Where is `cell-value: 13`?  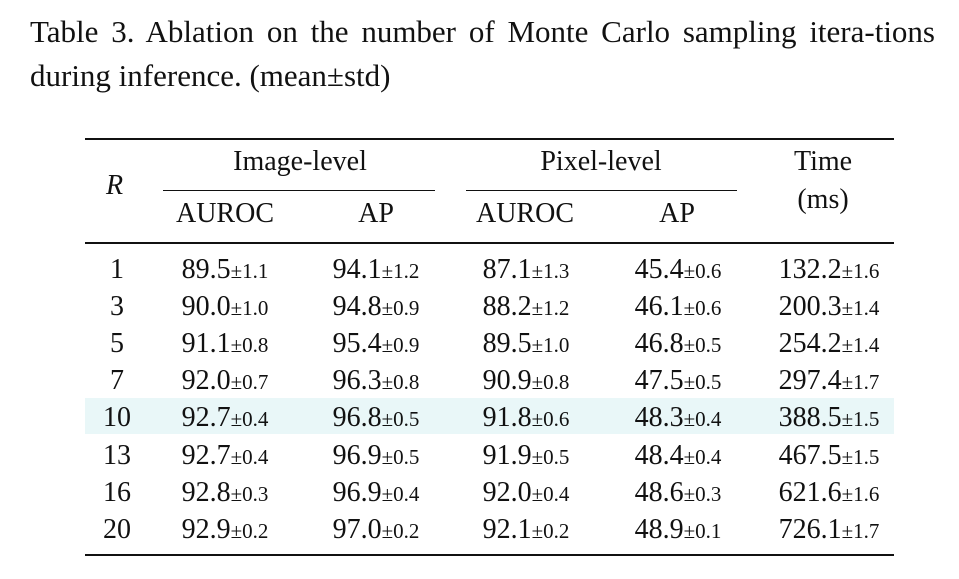 cell-value: 13 is located at coordinates (117, 455).